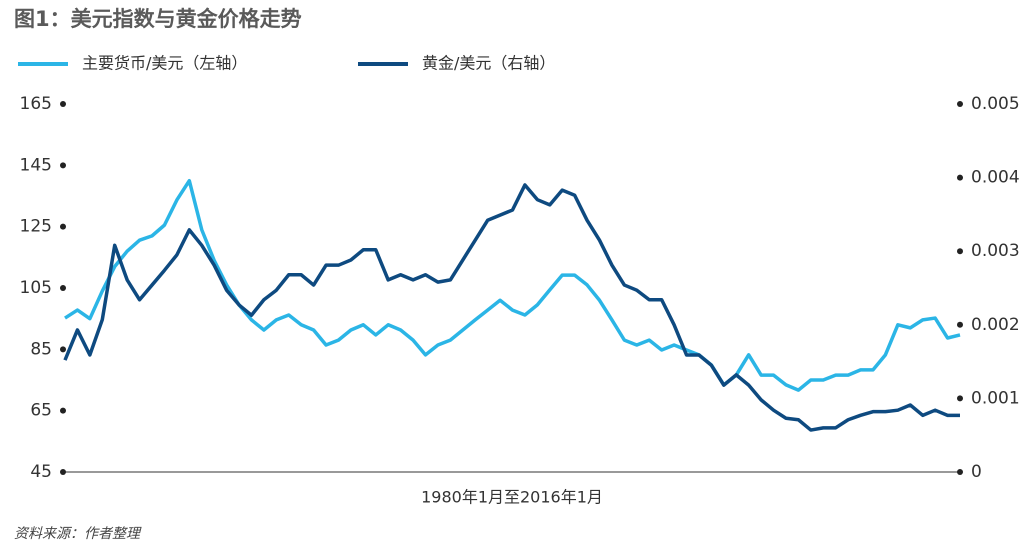 The image size is (1036, 547). What do you see at coordinates (512, 497) in the screenshot?
I see `x-axis-label: 1980年1月至2016年1月` at bounding box center [512, 497].